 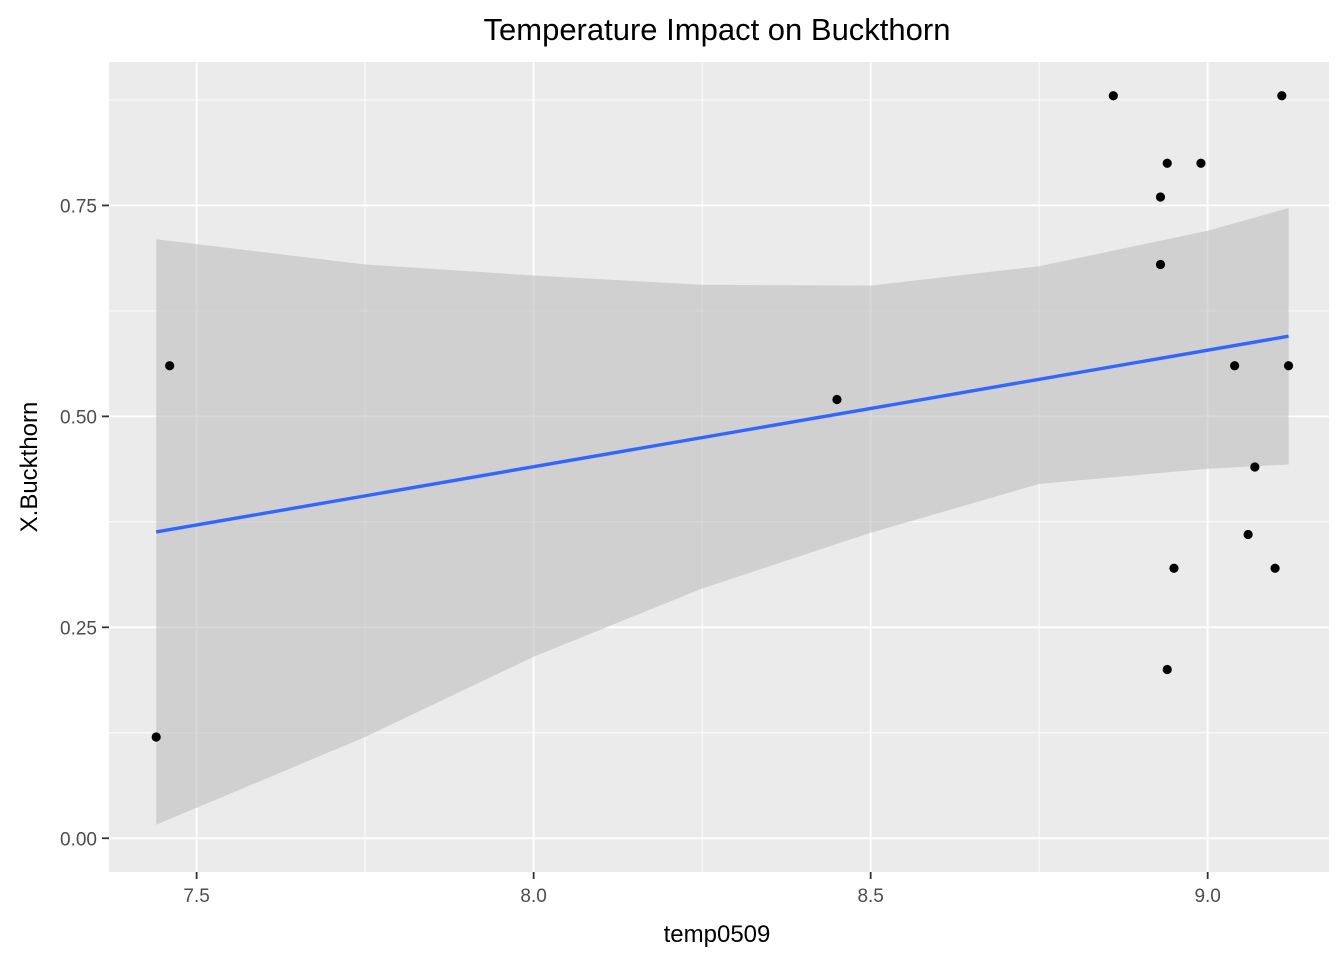 What do you see at coordinates (78, 206) in the screenshot?
I see `y-tick-label: 0.75` at bounding box center [78, 206].